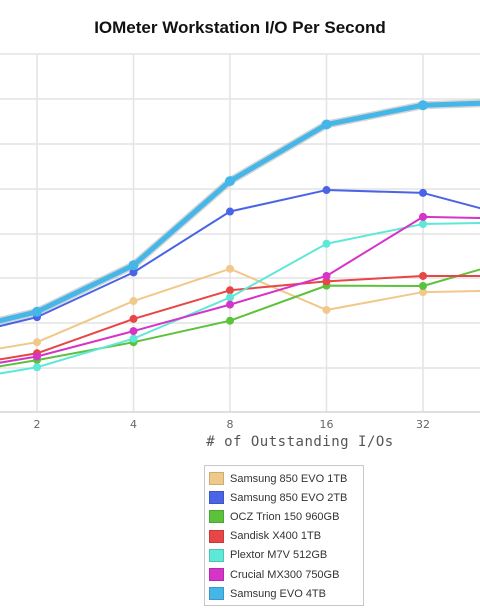 The width and height of the screenshot is (480, 613). What do you see at coordinates (278, 593) in the screenshot?
I see `legend-label: Samsung EVO 4TB` at bounding box center [278, 593].